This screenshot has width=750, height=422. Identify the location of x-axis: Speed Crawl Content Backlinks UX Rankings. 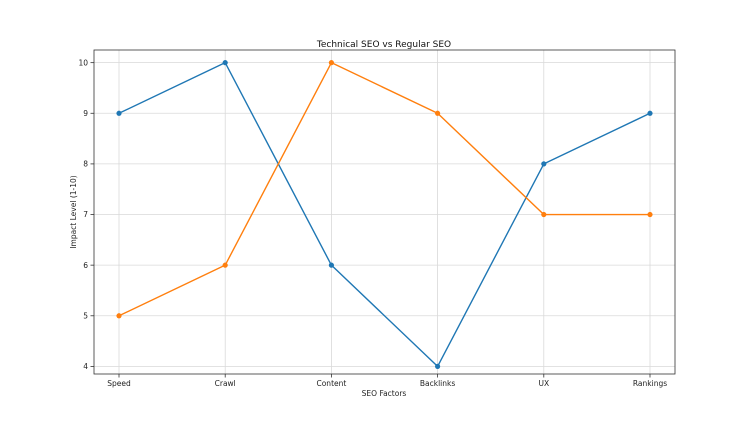
(387, 381).